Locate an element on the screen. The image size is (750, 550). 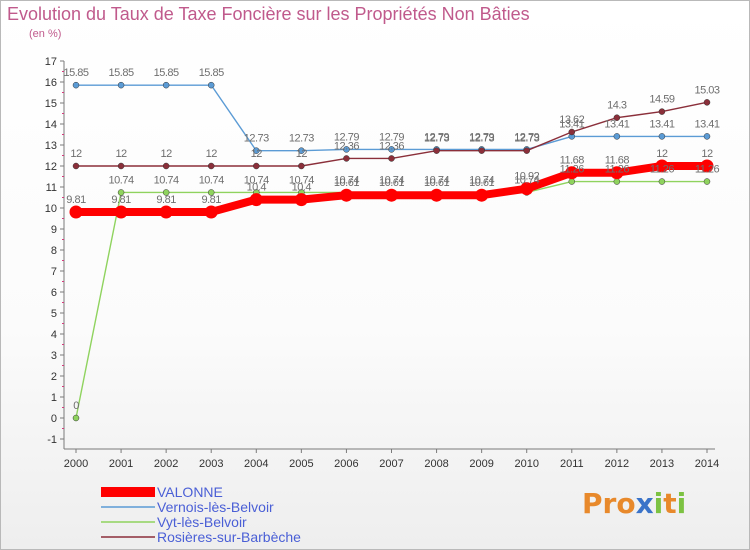
legend-label-valonne: VALONNE is located at coordinates (190, 492).